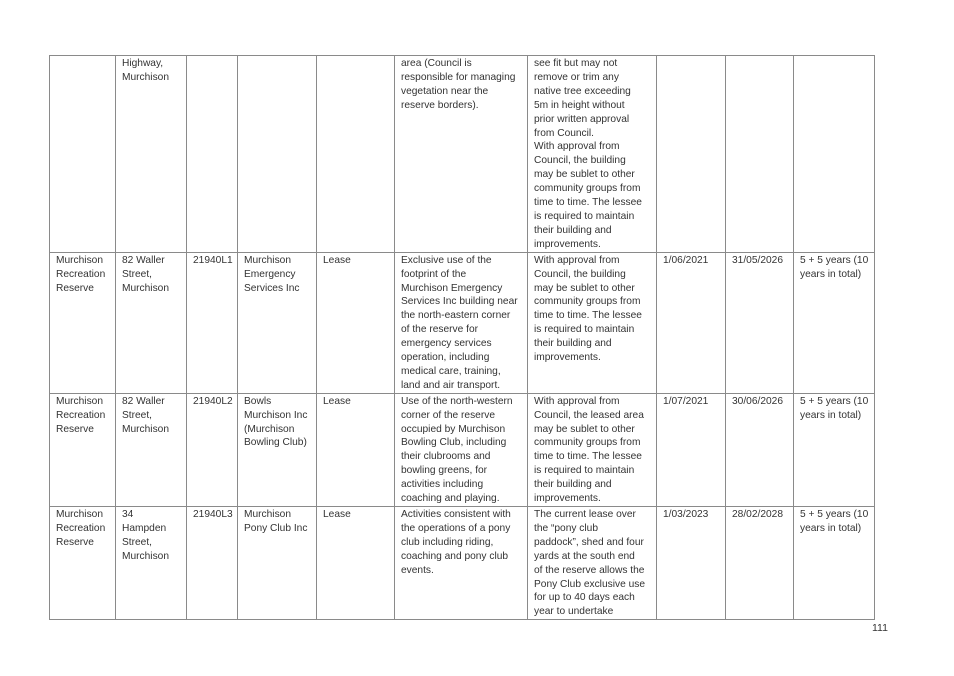  What do you see at coordinates (691, 450) in the screenshot?
I see `start-date-cell: 1/07/2021` at bounding box center [691, 450].